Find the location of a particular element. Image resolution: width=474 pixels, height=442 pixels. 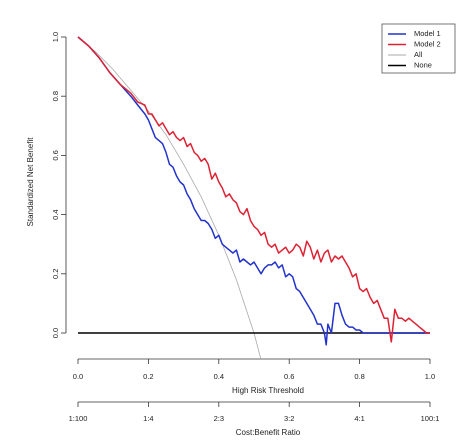

legend-label-all: All is located at coordinates (418, 54).